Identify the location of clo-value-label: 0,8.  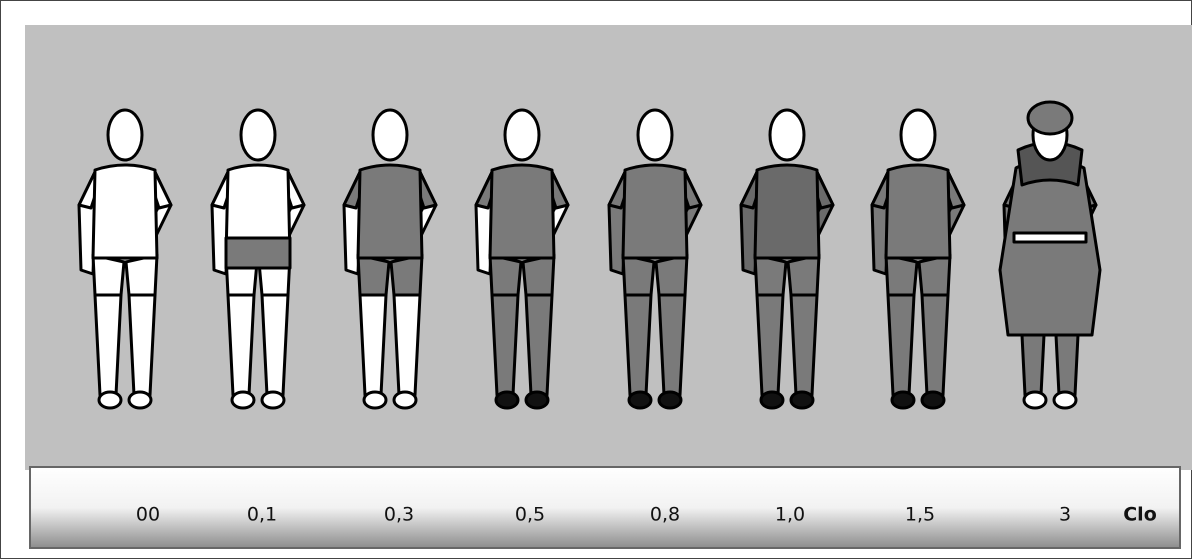
(665, 515).